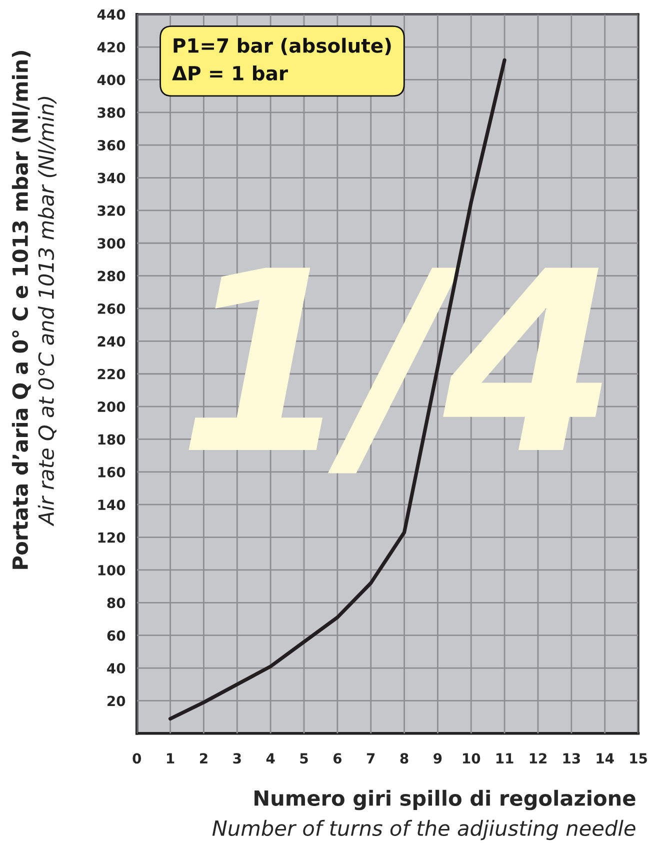 The height and width of the screenshot is (843, 658). Describe the element at coordinates (605, 758) in the screenshot. I see `x-tick-label: 14` at that location.